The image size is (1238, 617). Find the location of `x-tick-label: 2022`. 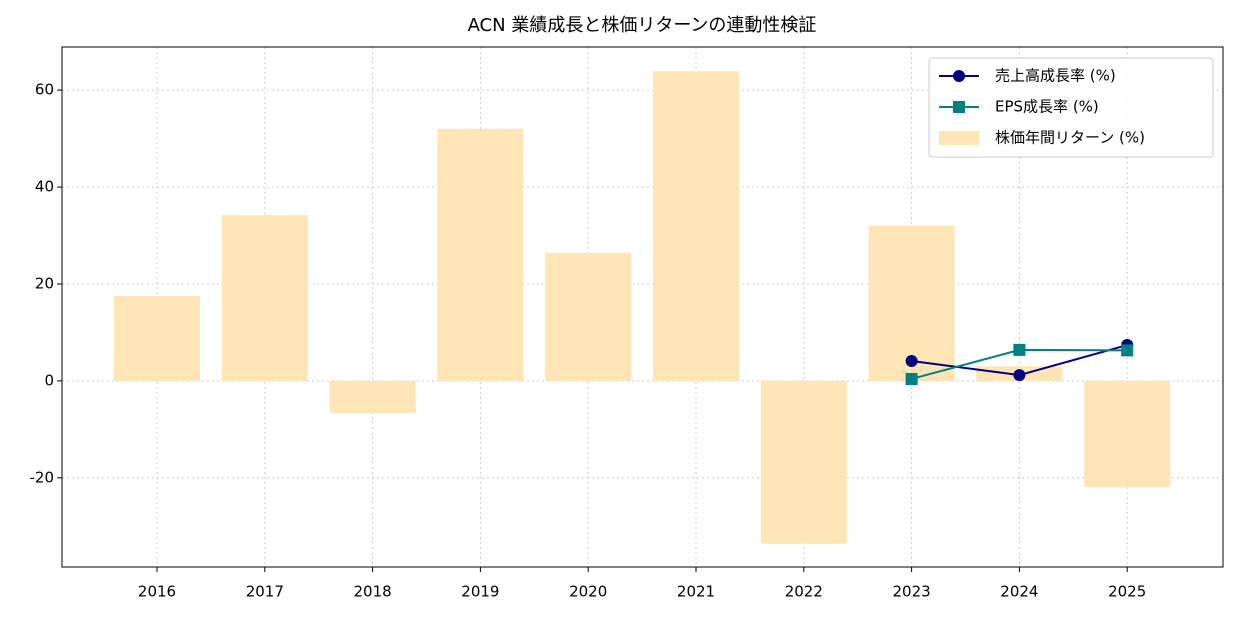

x-tick-label: 2022 is located at coordinates (804, 592).